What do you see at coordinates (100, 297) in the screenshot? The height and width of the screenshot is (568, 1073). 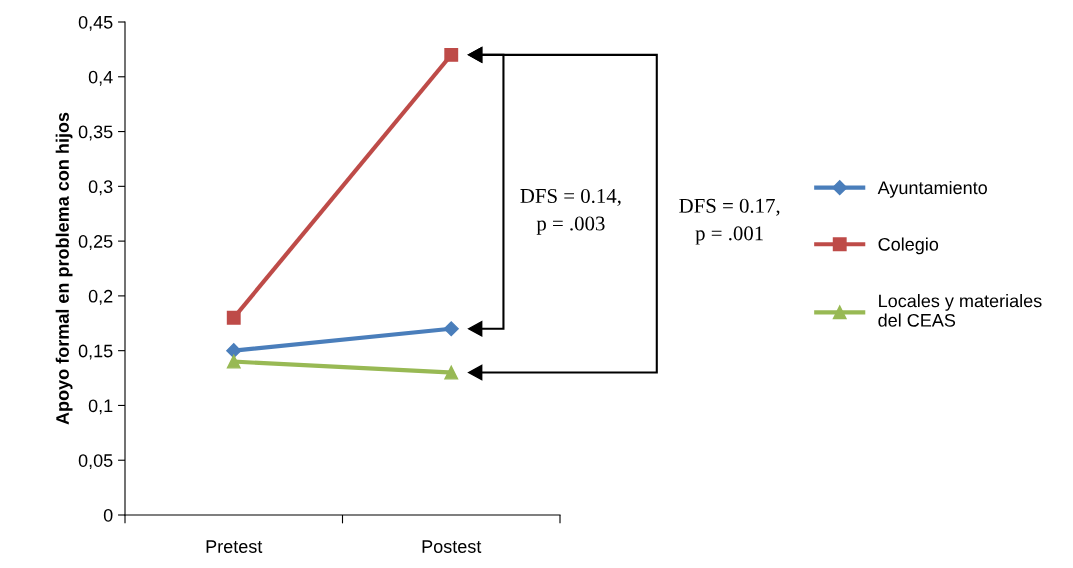 I see `y-tick-label: 0,2` at bounding box center [100, 297].